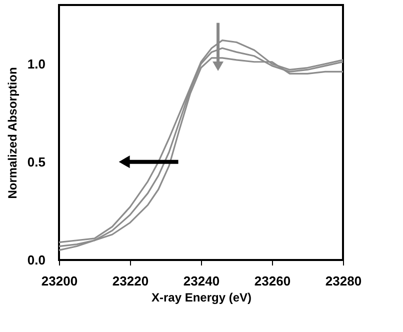  Describe the element at coordinates (343, 281) in the screenshot. I see `x-tick-label: 23280` at that location.